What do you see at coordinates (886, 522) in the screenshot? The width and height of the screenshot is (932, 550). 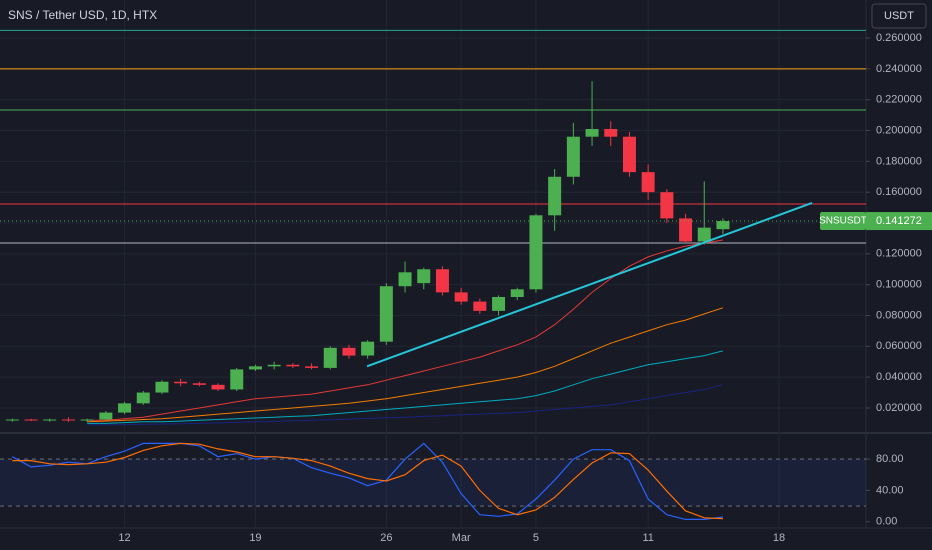 I see `y-tick-label: 0.00` at bounding box center [886, 522].